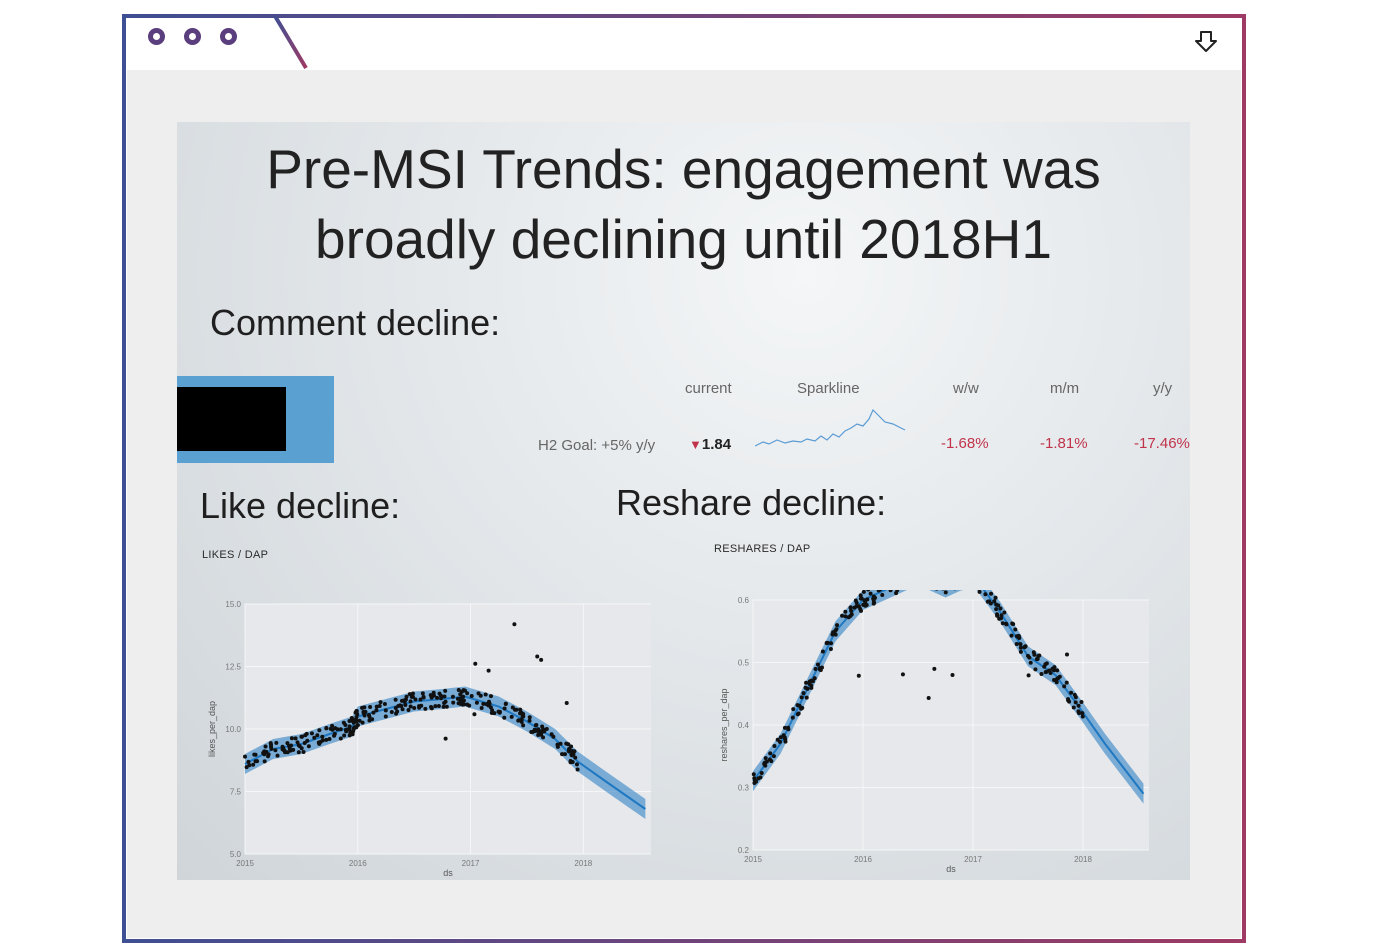 Image resolution: width=1400 pixels, height=950 pixels. Describe the element at coordinates (1163, 388) in the screenshot. I see `table-header-yy: y/y` at that location.